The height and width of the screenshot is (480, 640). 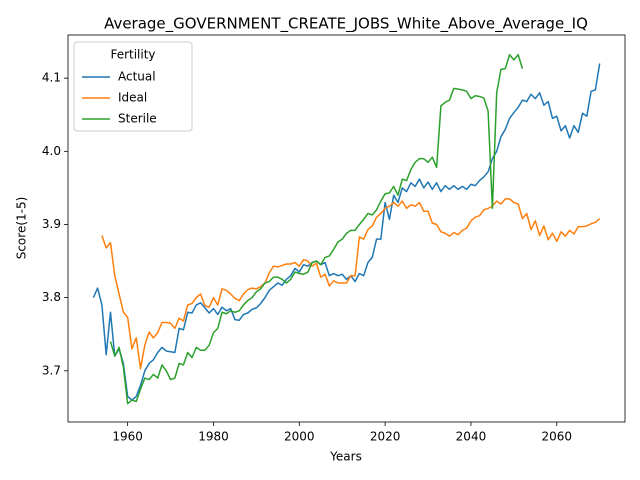 What do you see at coordinates (51, 297) in the screenshot?
I see `y-tick-label: 3.8` at bounding box center [51, 297].